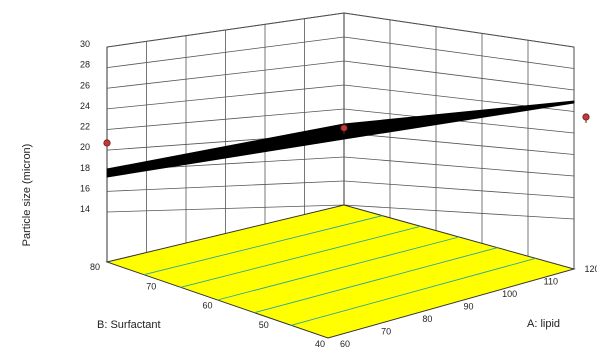 The width and height of the screenshot is (597, 351). Describe the element at coordinates (95, 267) in the screenshot. I see `y-tick-label: 80` at that location.